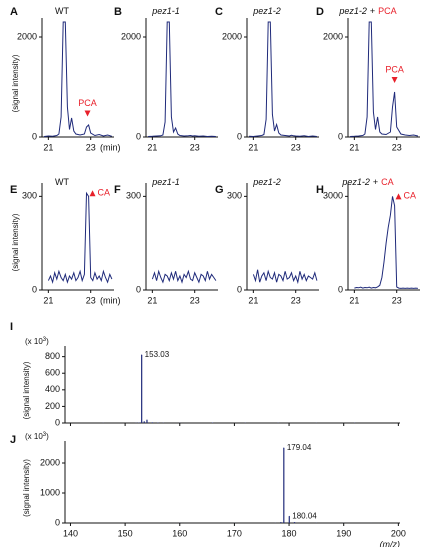  I want to click on panel-title: pez1-2 + PCA, so click(367, 11).